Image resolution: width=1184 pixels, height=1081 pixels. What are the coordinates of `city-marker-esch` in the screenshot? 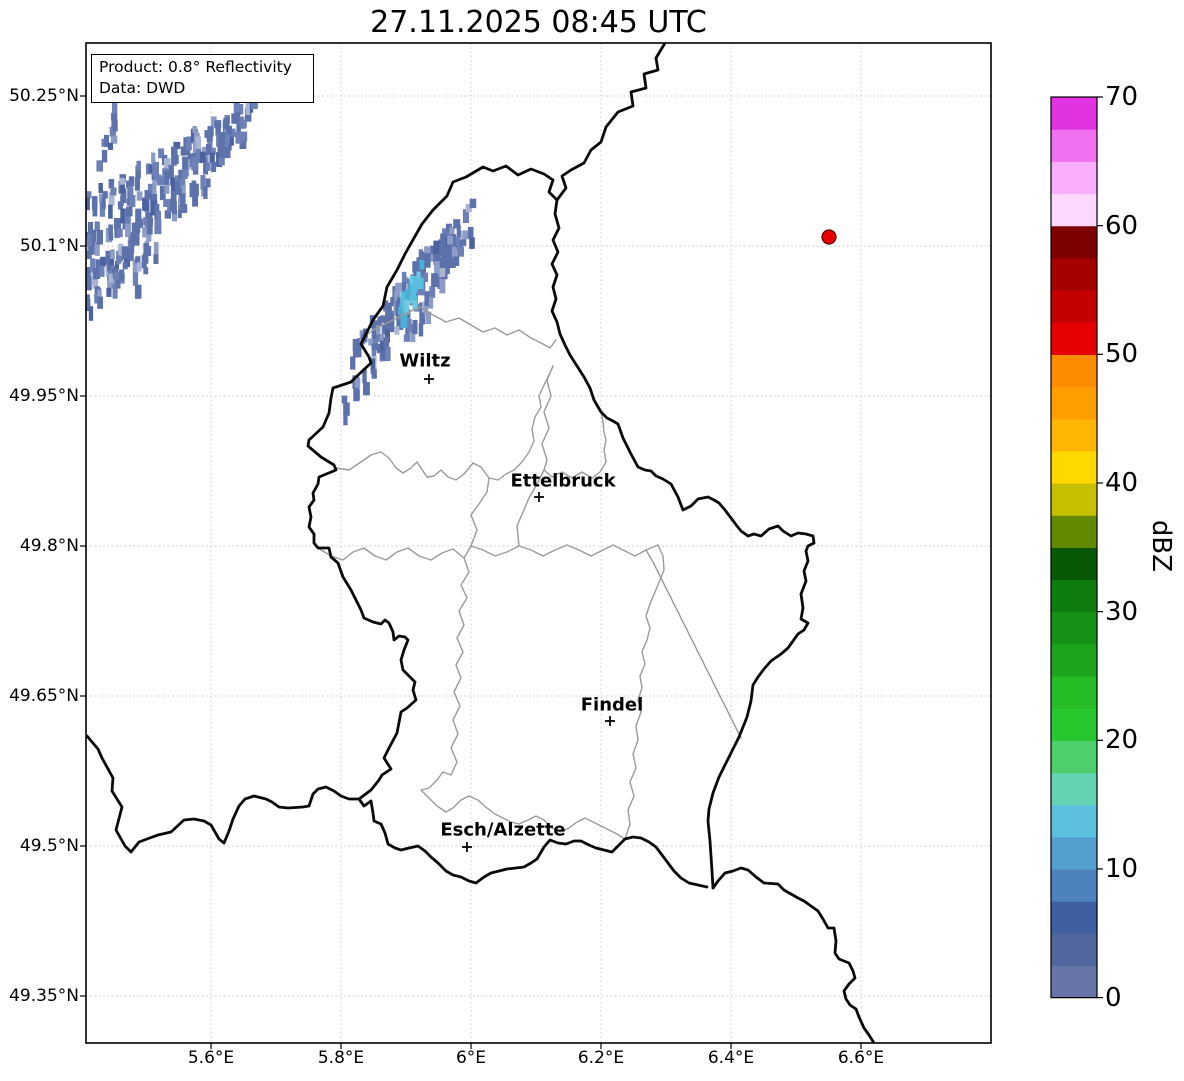 It's located at (467, 847).